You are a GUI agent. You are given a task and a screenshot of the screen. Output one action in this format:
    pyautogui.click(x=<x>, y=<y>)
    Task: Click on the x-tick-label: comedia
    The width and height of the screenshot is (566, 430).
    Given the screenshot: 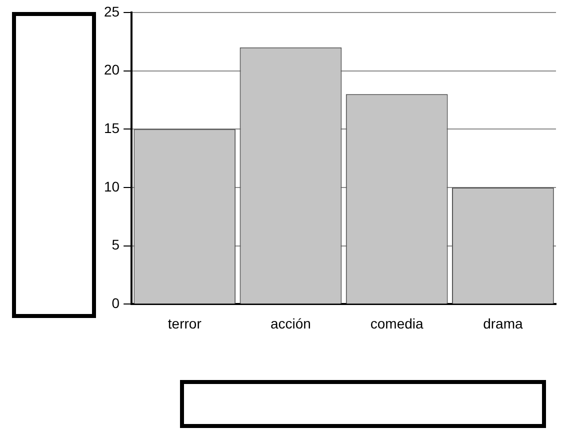 What is the action you would take?
    pyautogui.click(x=397, y=323)
    